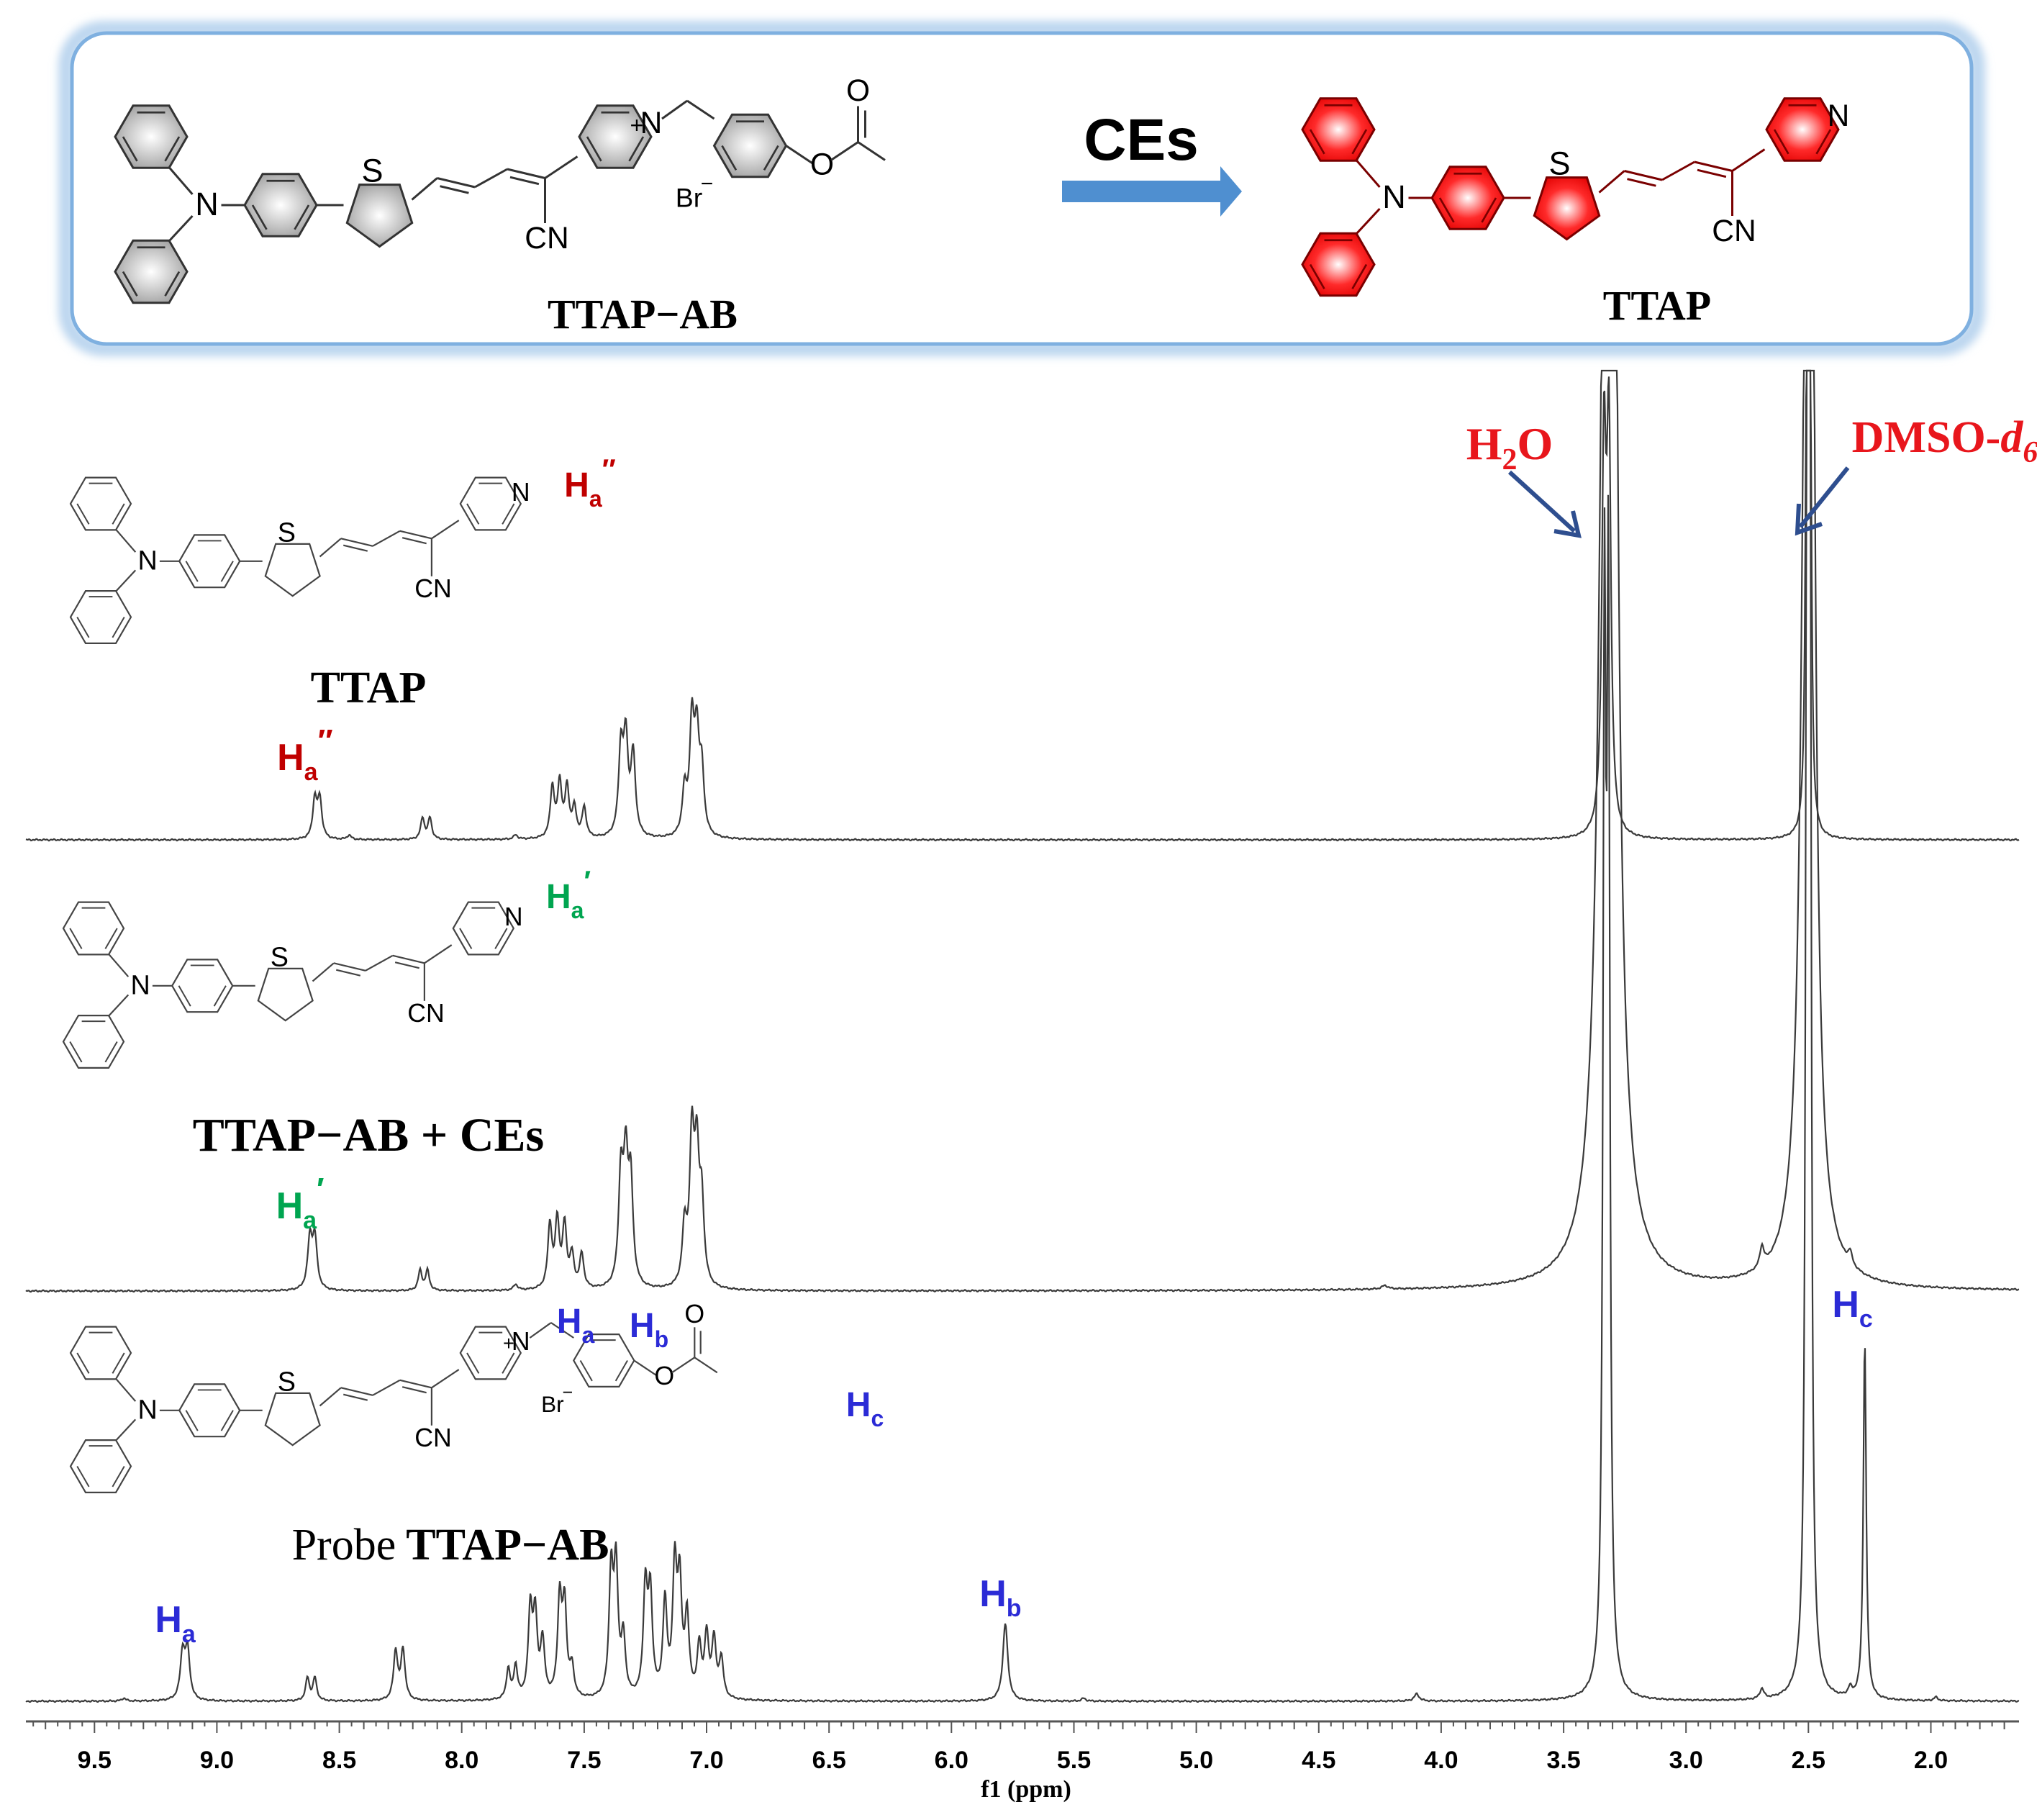  What do you see at coordinates (95, 1760) in the screenshot?
I see `x-tick-label-9.5: 9.5` at bounding box center [95, 1760].